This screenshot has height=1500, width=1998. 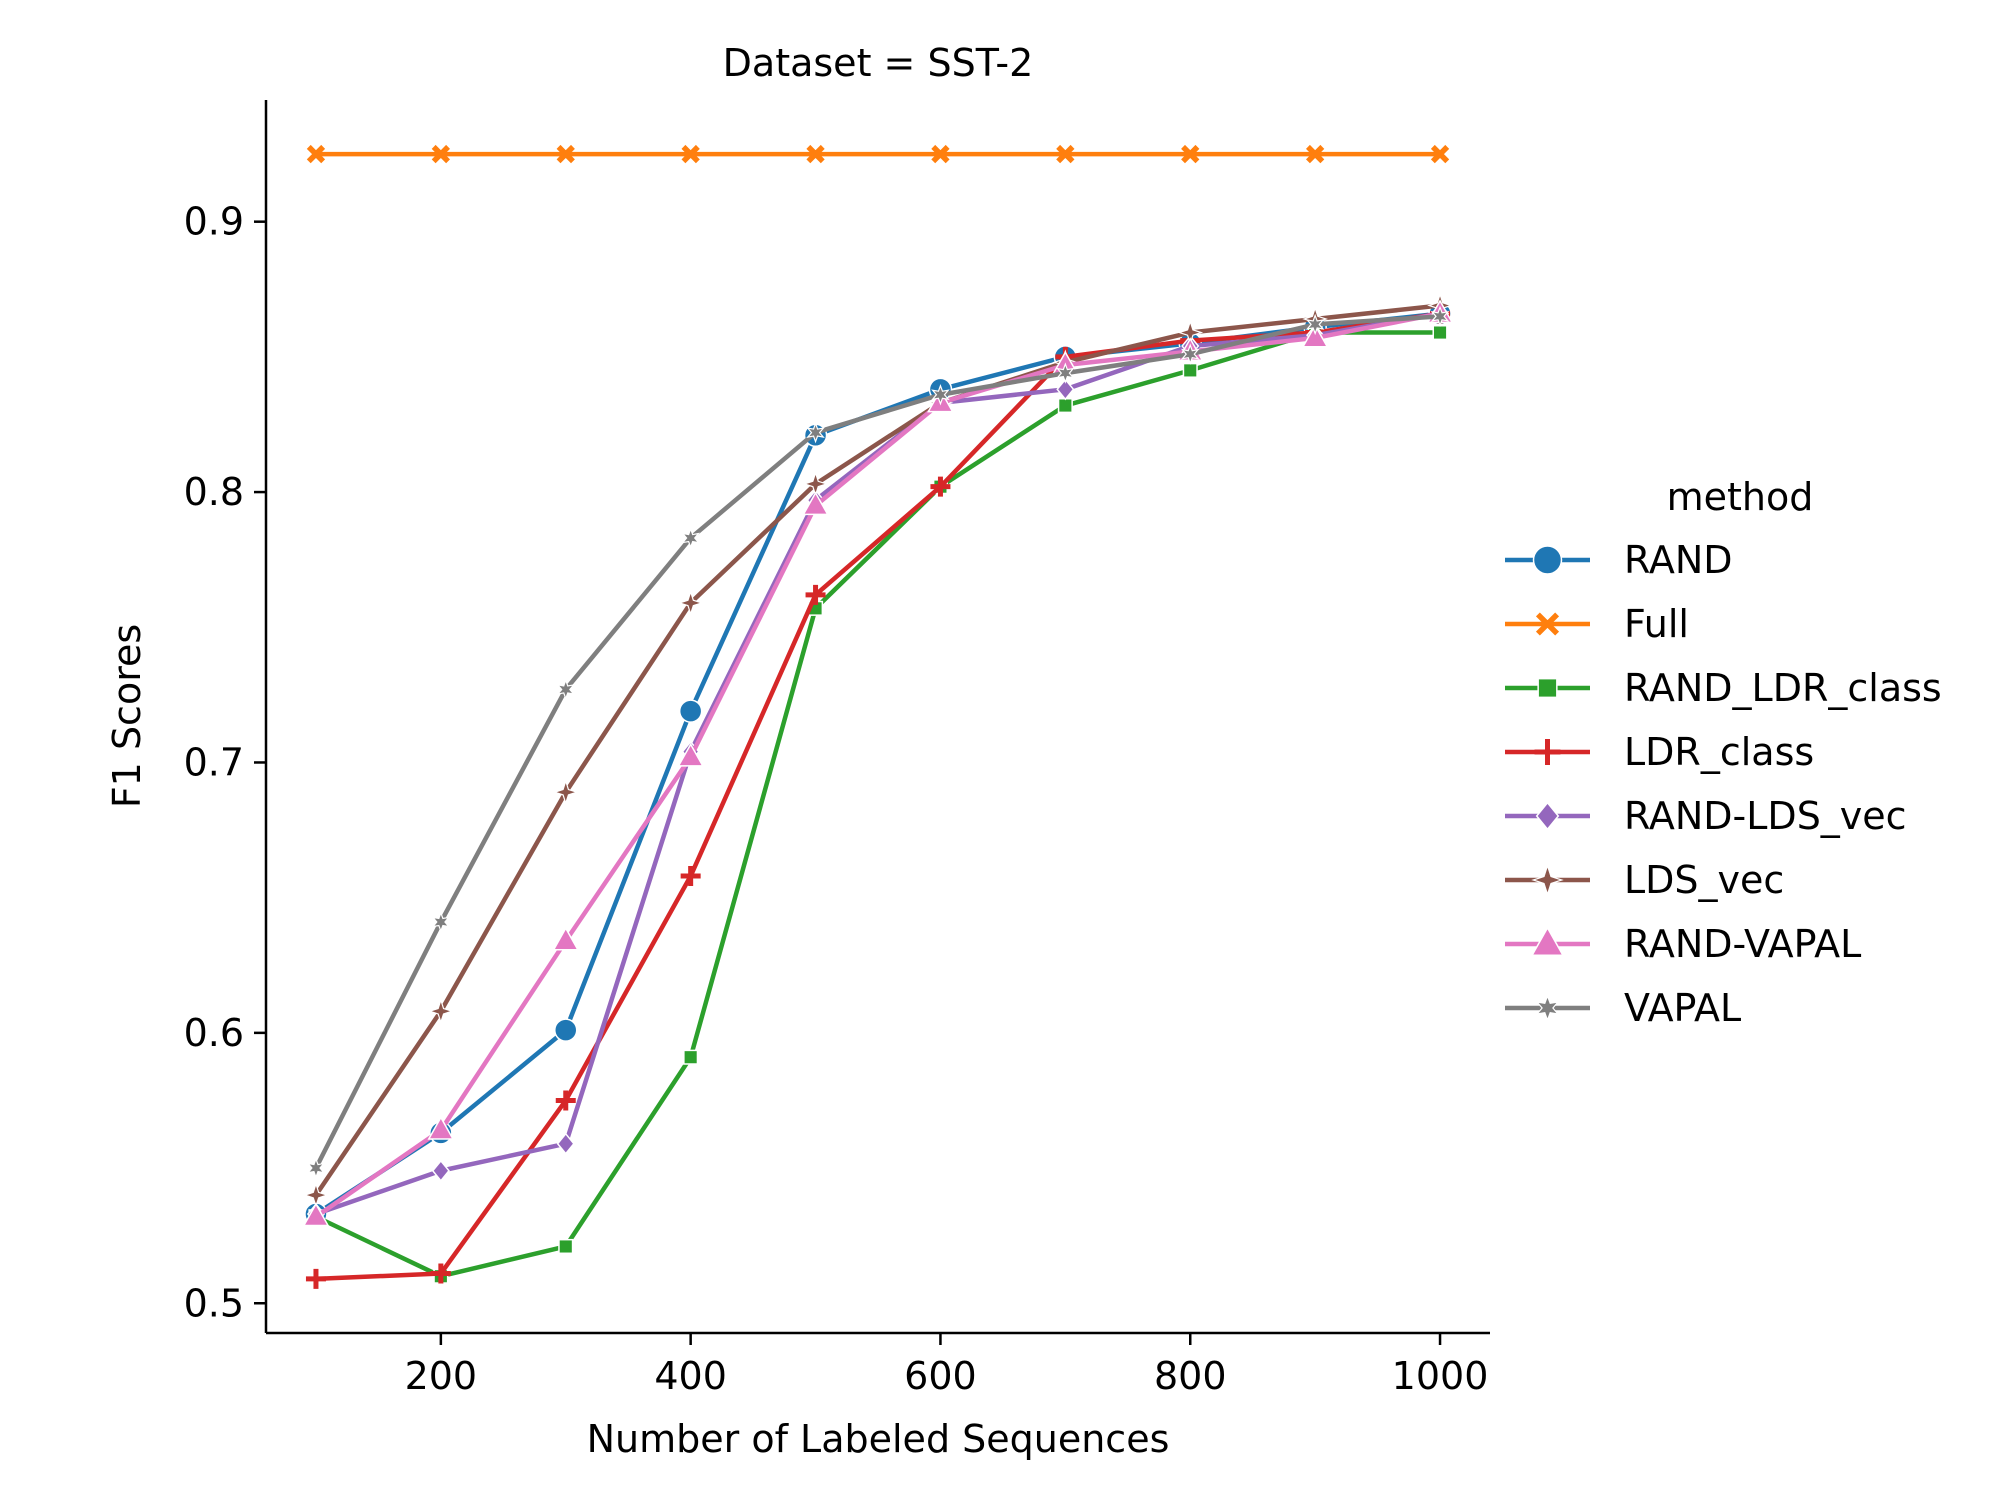 What do you see at coordinates (214, 1033) in the screenshot?
I see `y-tick-label: 0.6` at bounding box center [214, 1033].